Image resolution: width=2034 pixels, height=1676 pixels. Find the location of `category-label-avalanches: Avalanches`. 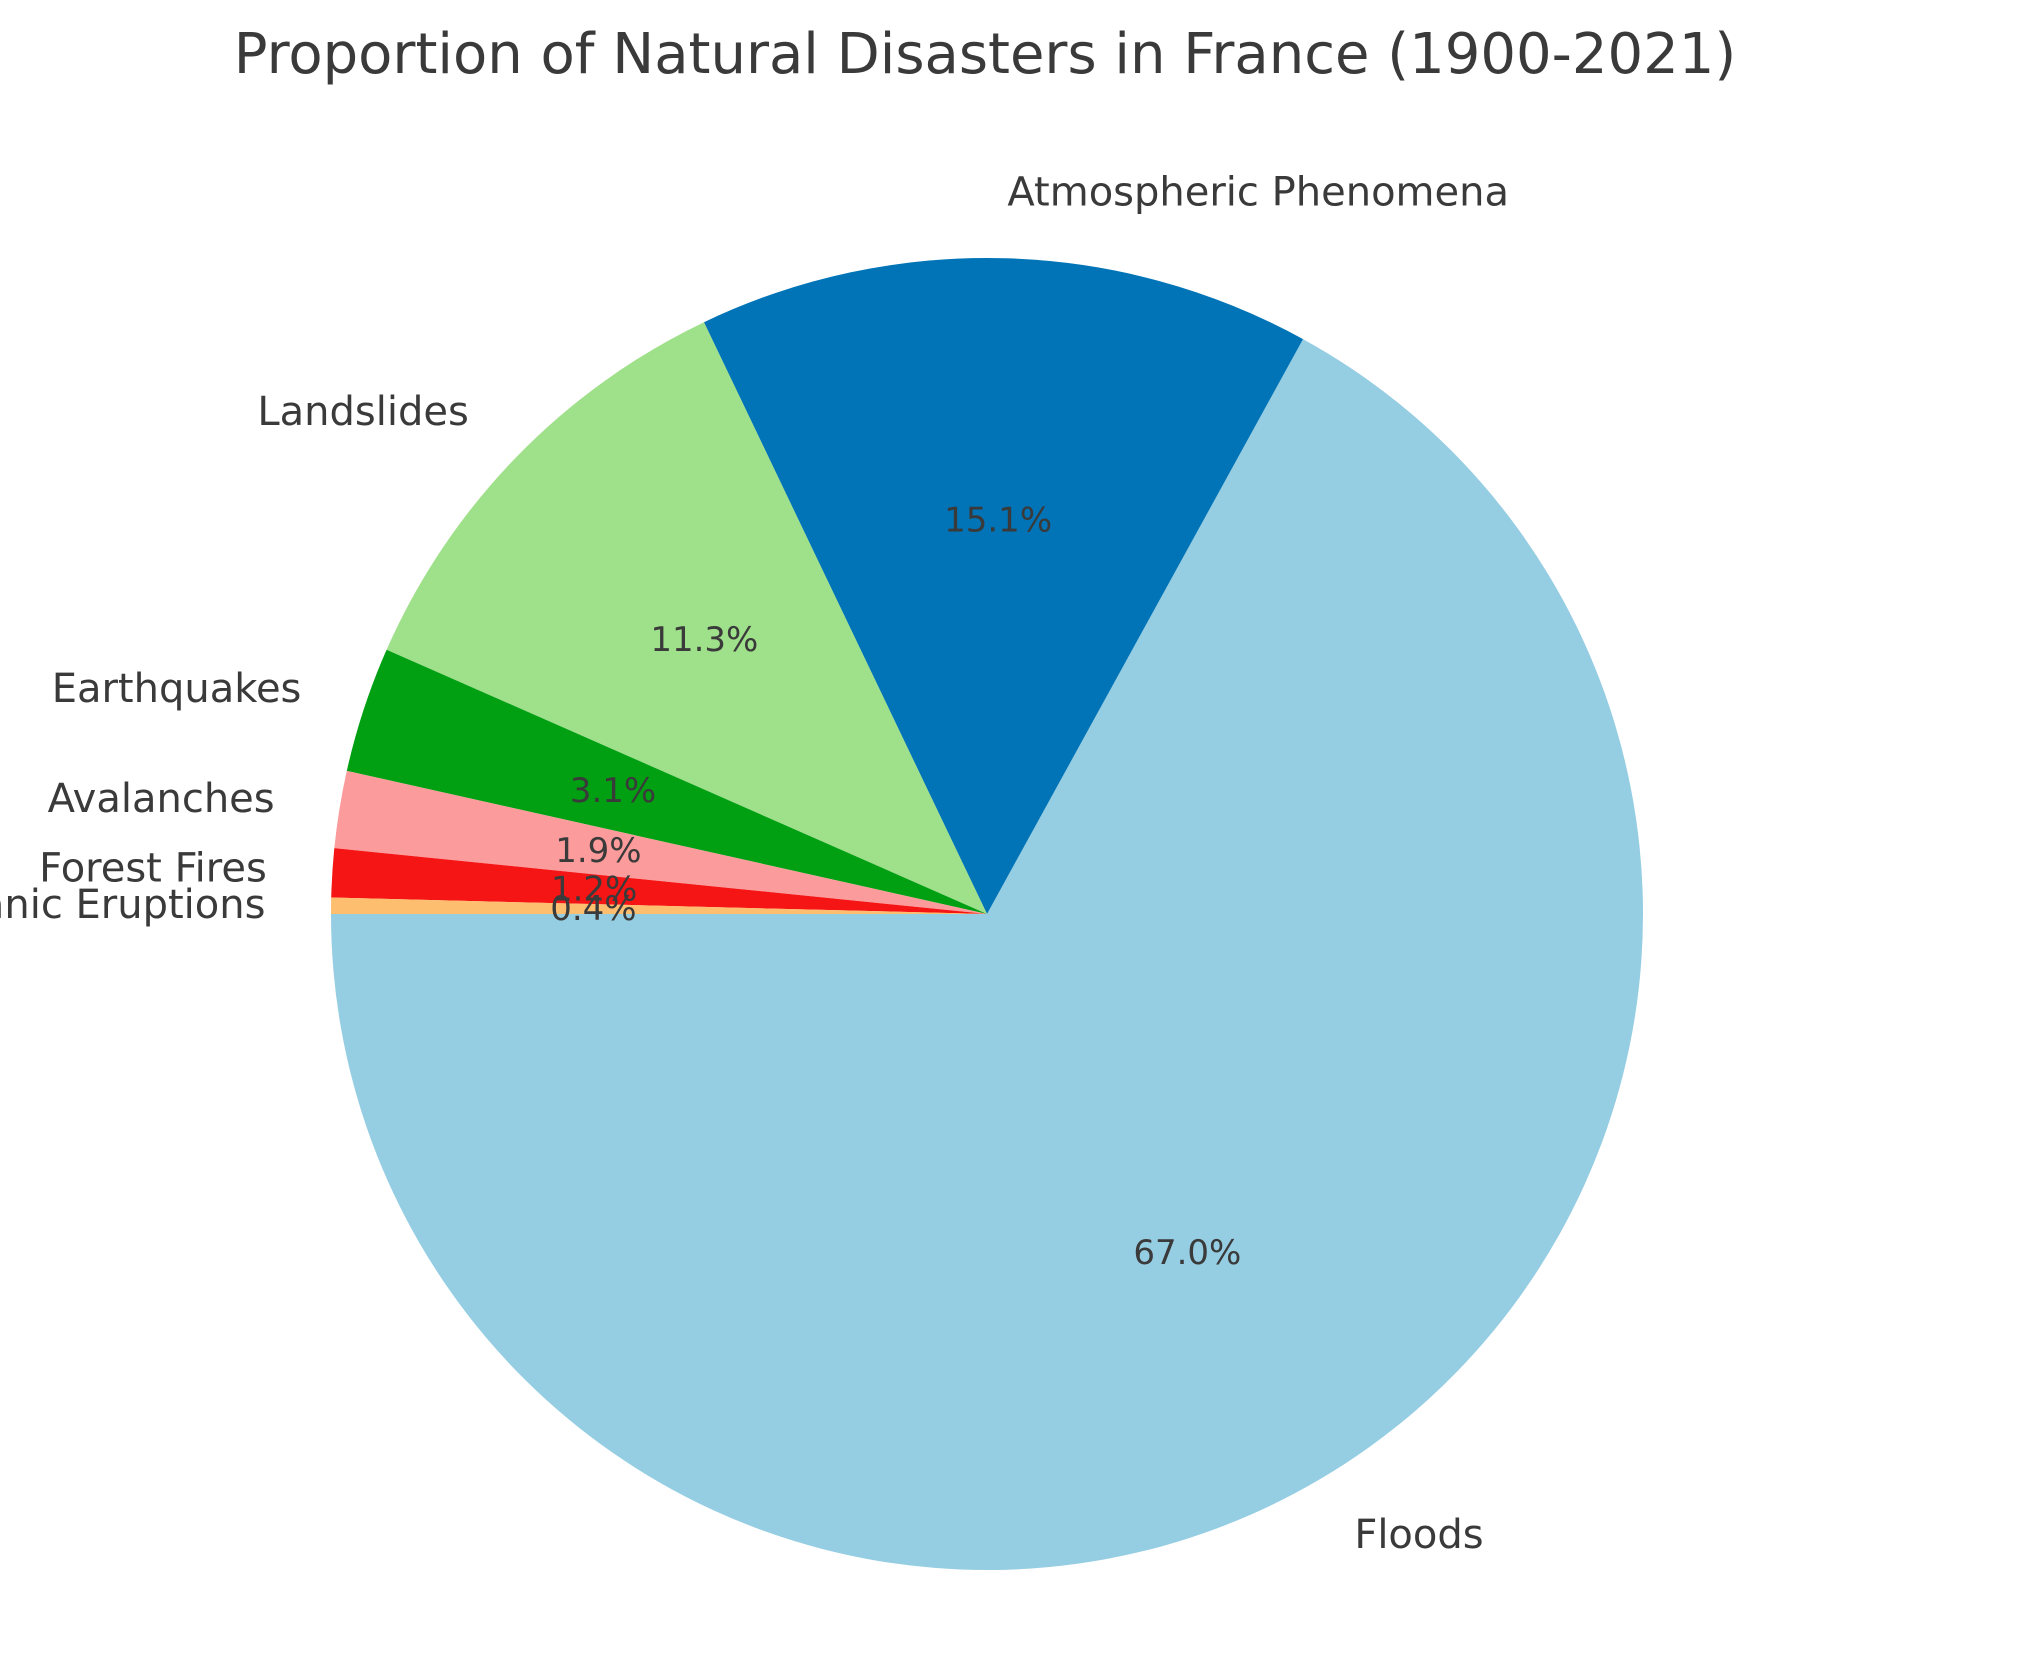

category-label-avalanches: Avalanches is located at coordinates (161, 799).